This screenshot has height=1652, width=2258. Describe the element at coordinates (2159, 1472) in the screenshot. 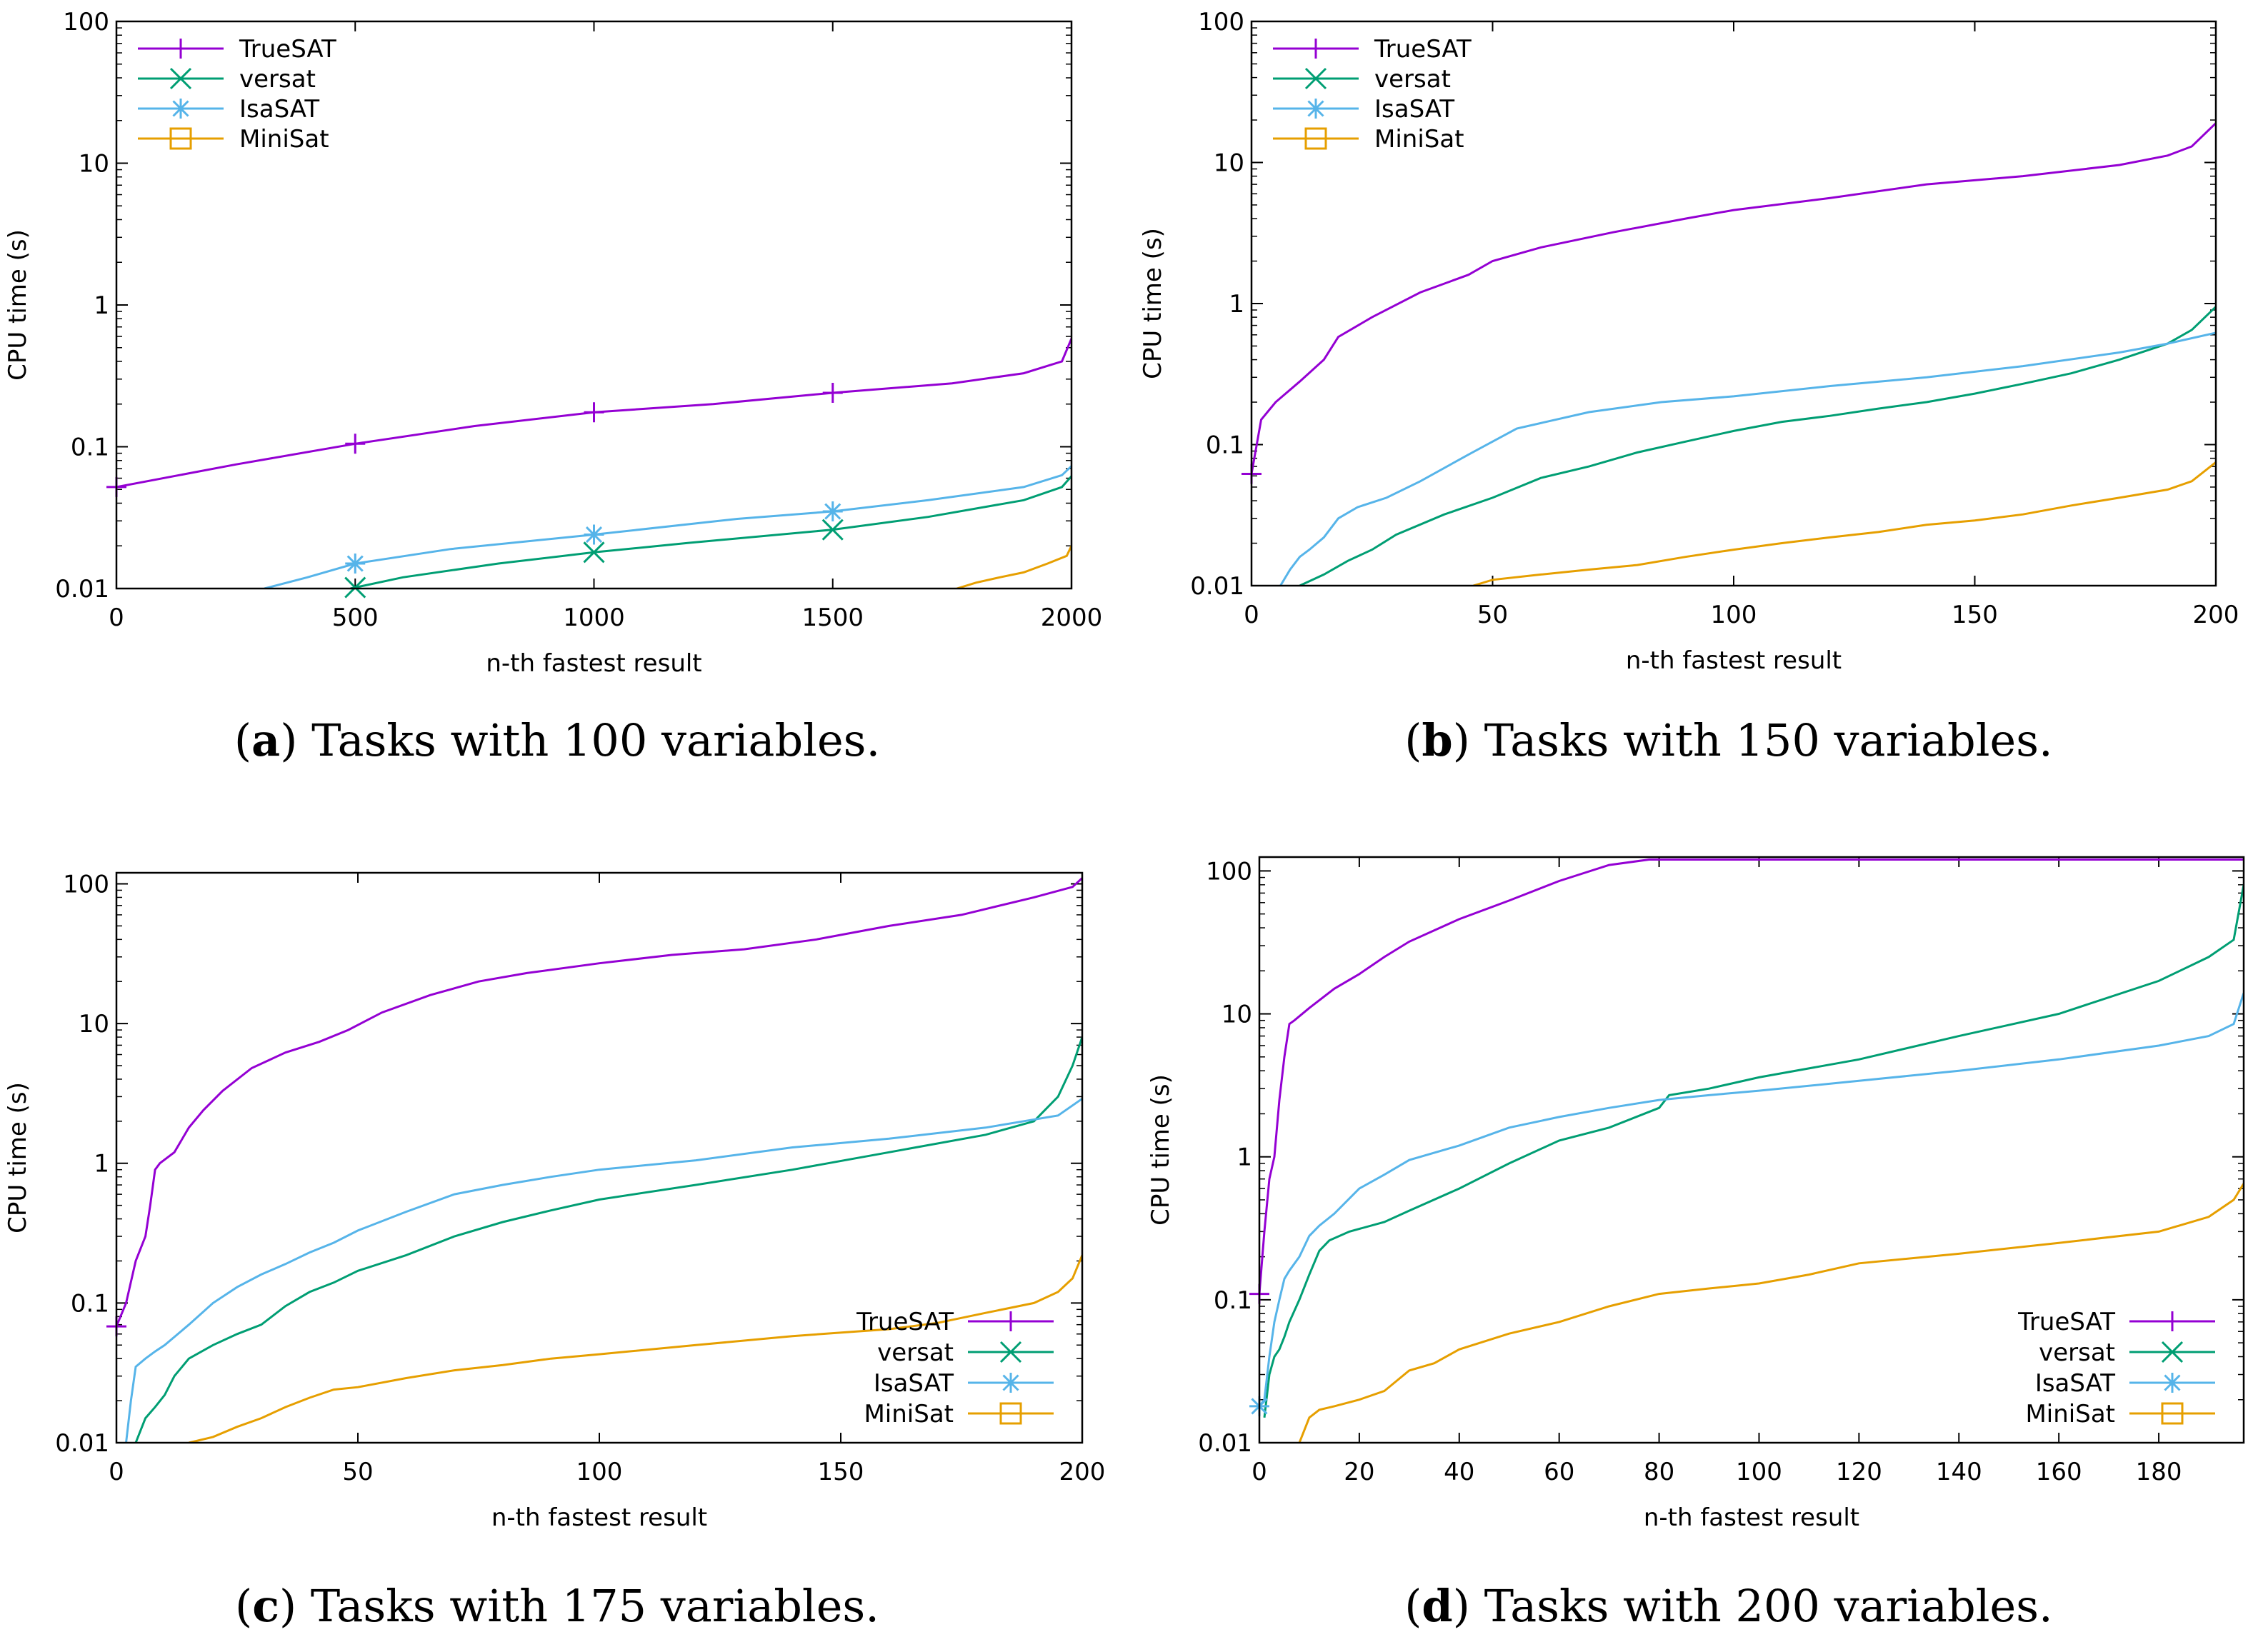

I see `x-tick-label: 180` at that location.